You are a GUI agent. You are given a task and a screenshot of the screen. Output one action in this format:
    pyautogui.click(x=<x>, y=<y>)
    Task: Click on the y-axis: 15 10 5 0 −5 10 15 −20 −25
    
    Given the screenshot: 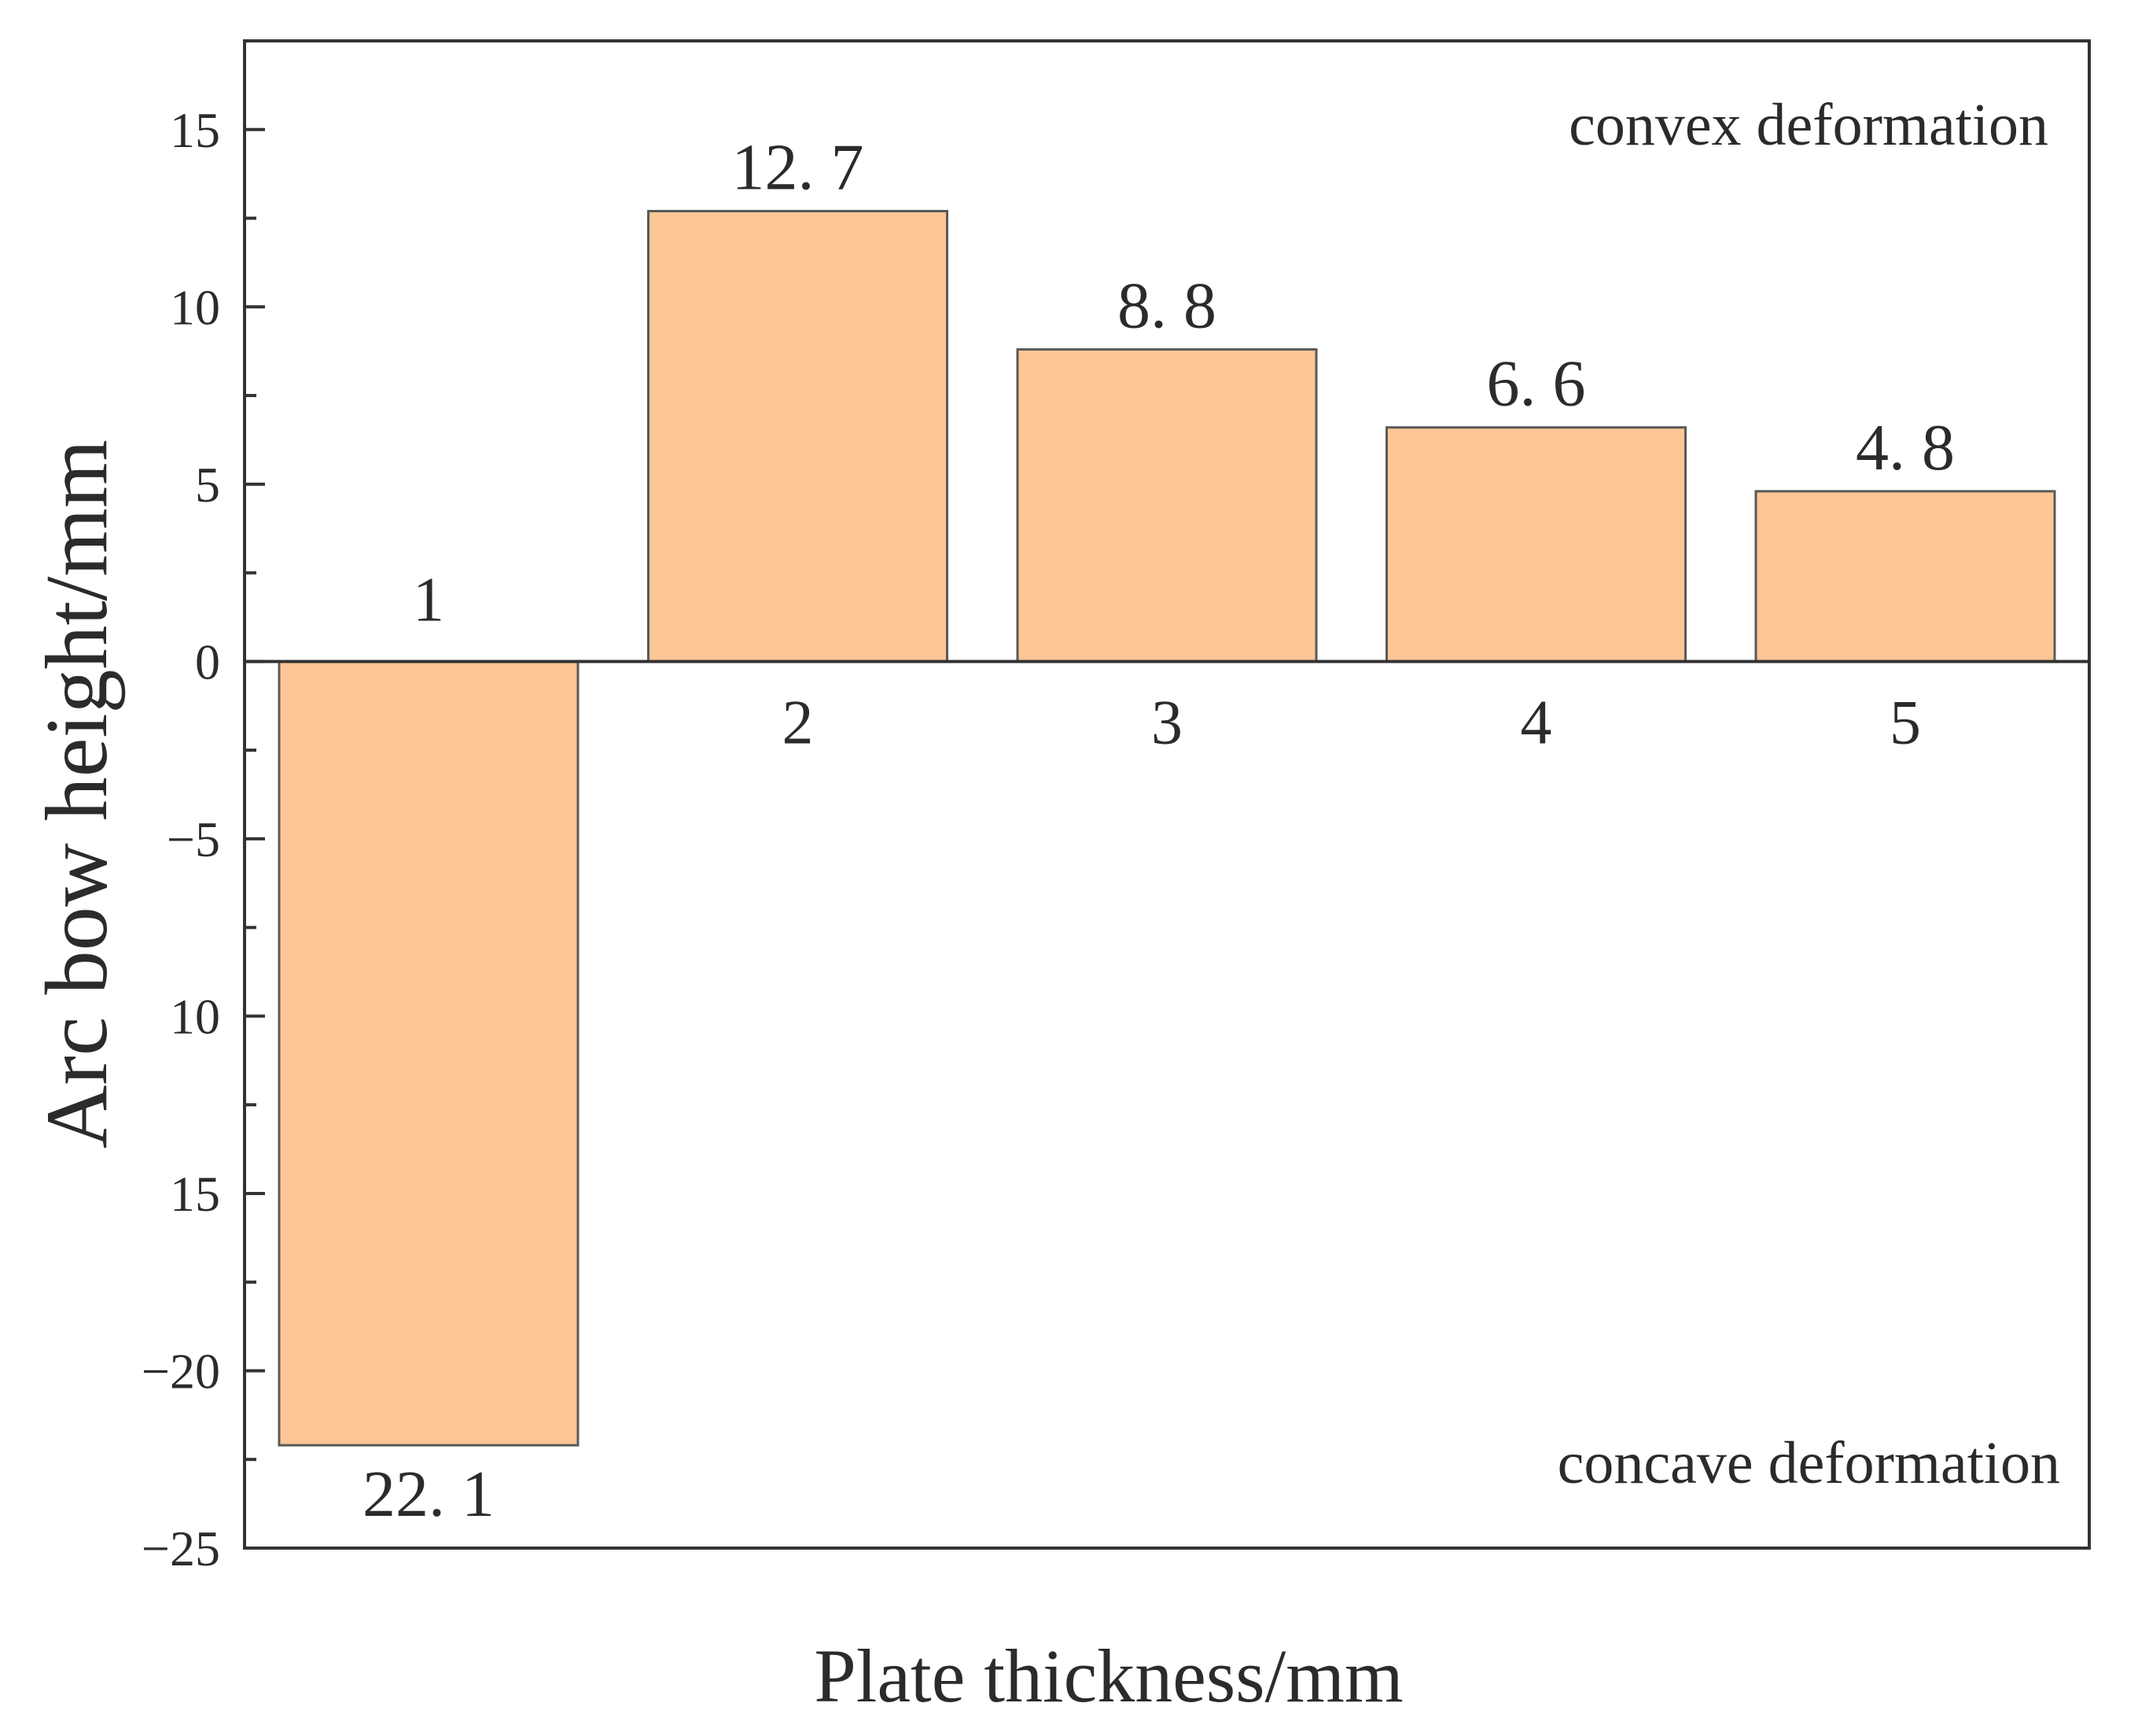 What is the action you would take?
    pyautogui.click(x=203, y=839)
    